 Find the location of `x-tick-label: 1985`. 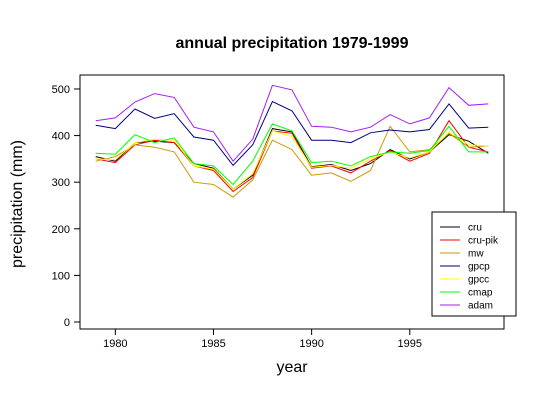

x-tick-label: 1985 is located at coordinates (213, 344).